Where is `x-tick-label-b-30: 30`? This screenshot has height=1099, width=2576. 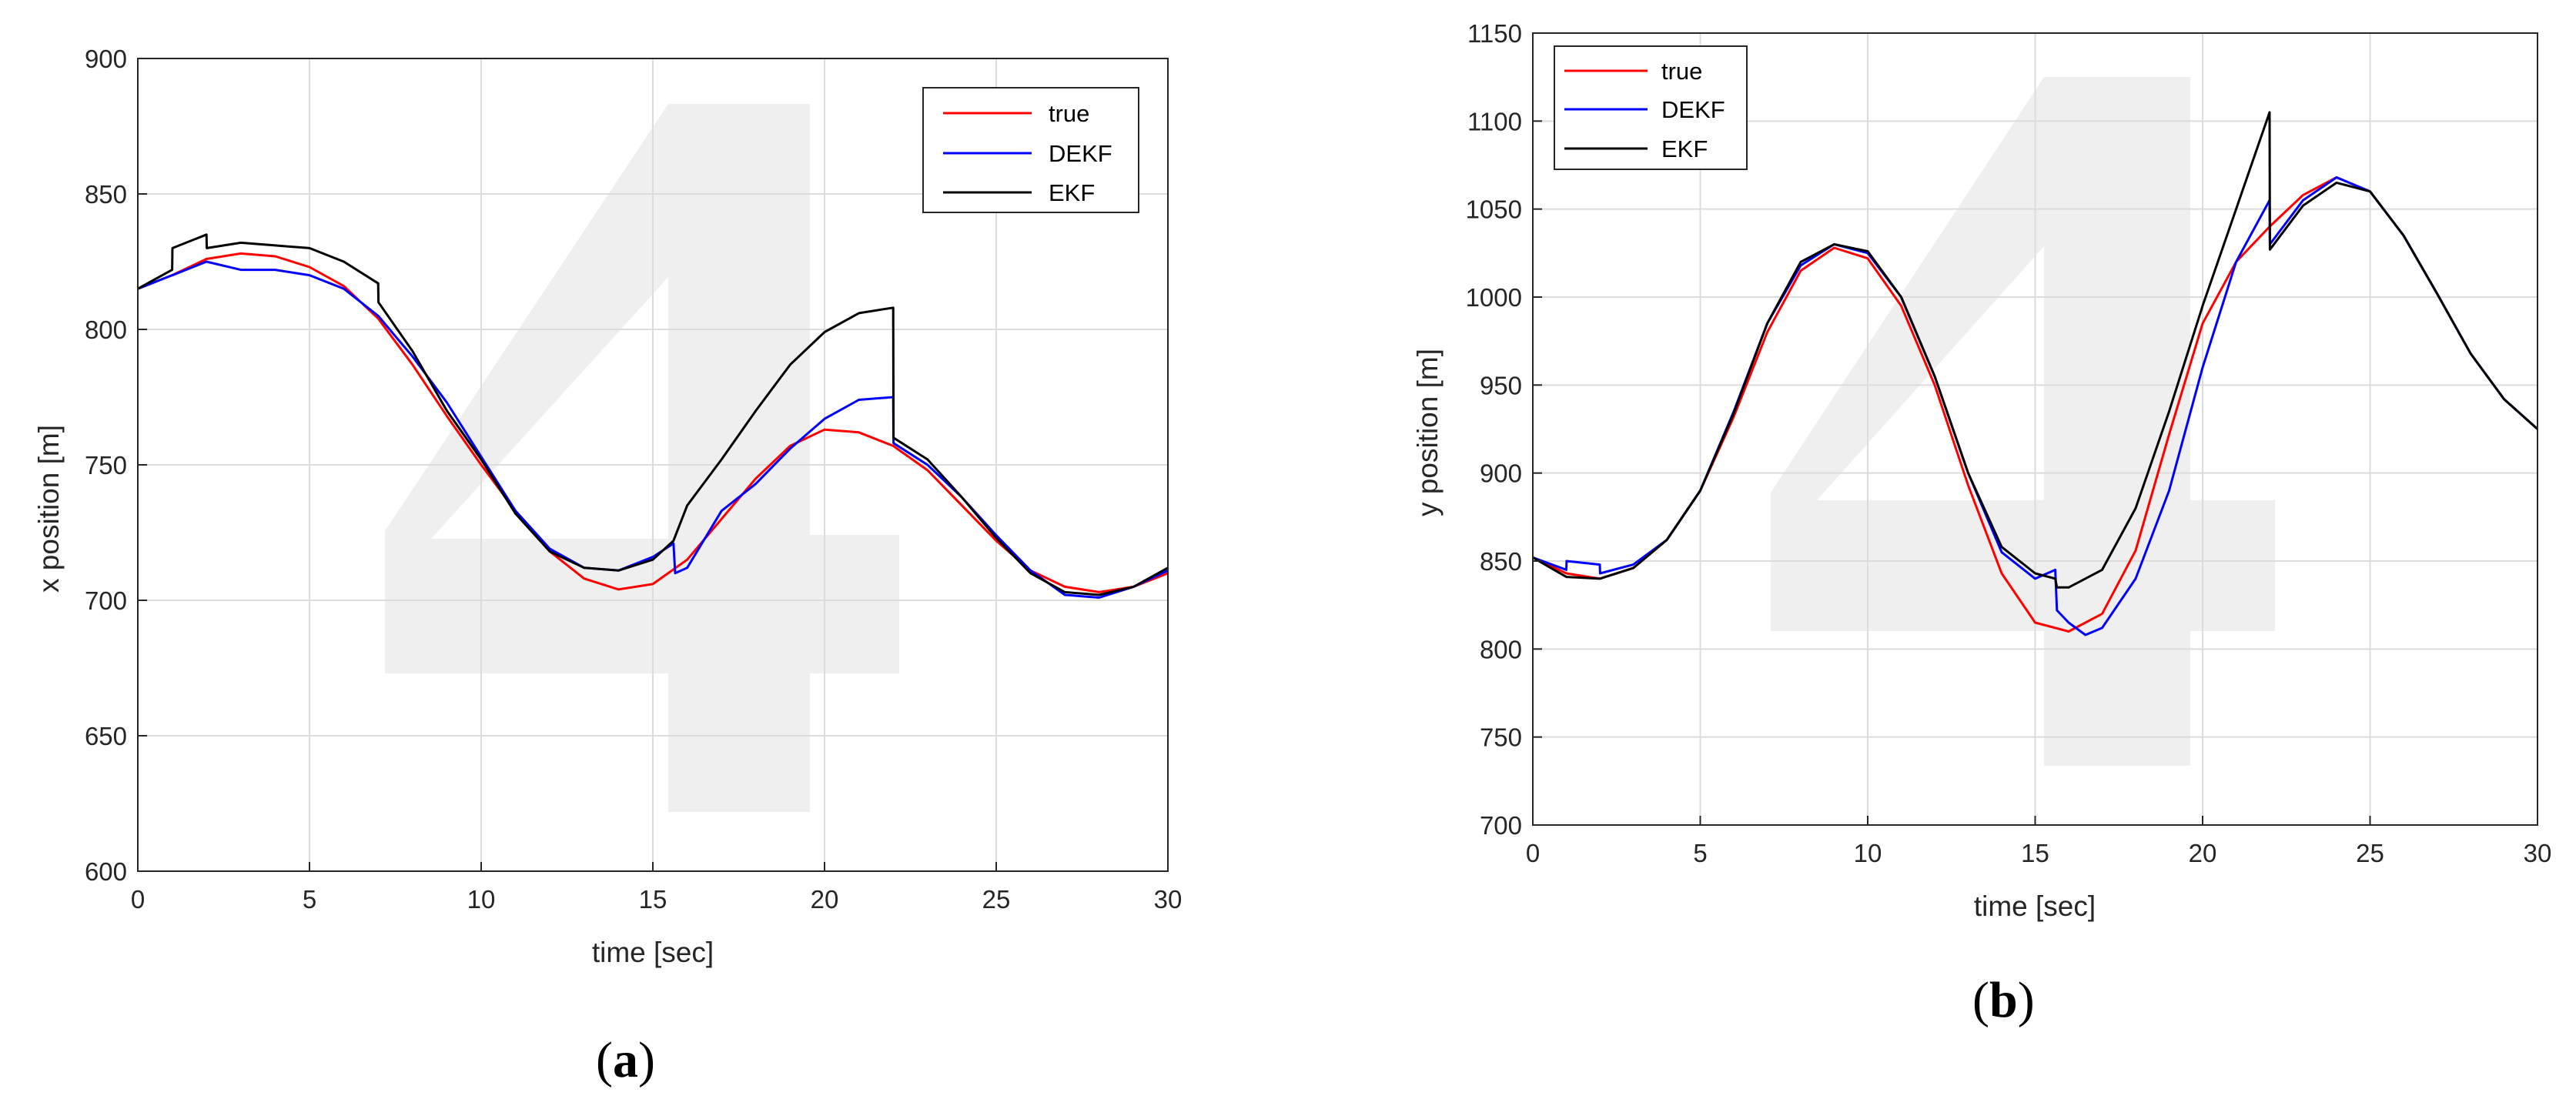 x-tick-label-b-30: 30 is located at coordinates (2538, 853).